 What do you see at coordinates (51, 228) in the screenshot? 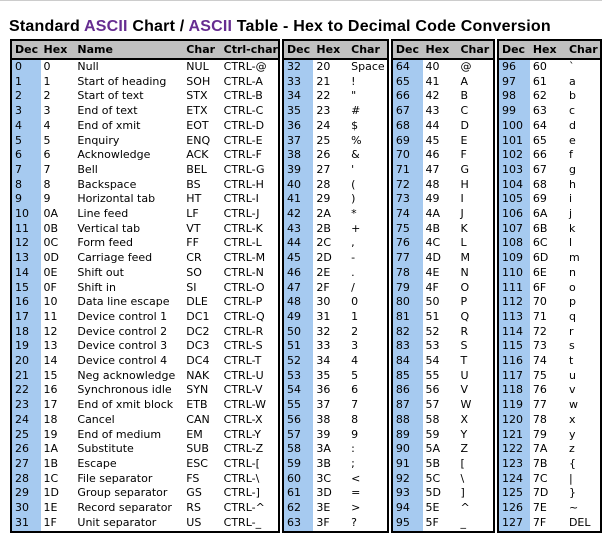
I see `cell-hex: 0B` at bounding box center [51, 228].